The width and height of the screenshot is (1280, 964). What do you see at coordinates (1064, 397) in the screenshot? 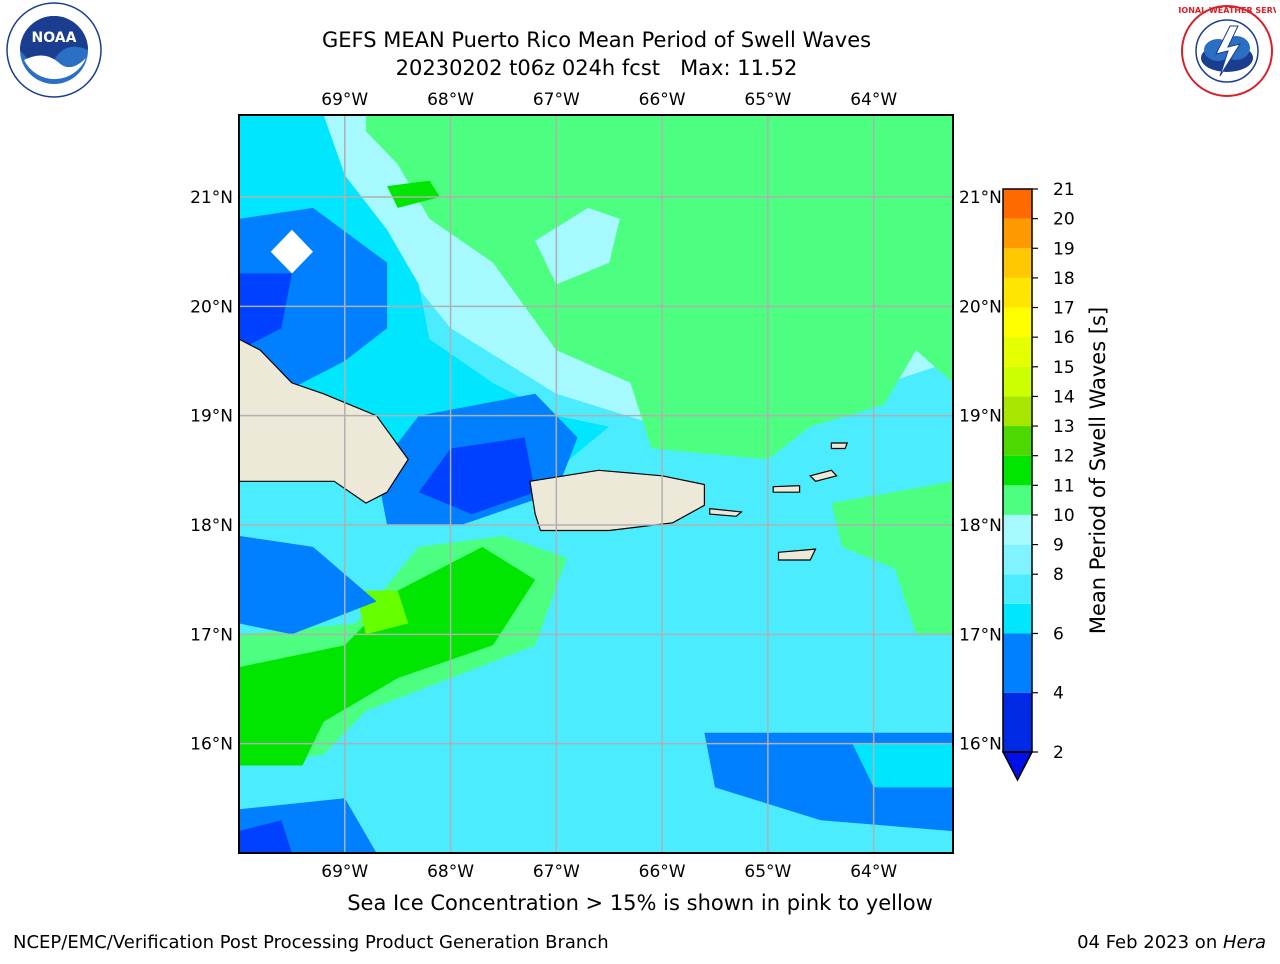
I see `colorbar-tick-label: 14` at bounding box center [1064, 397].